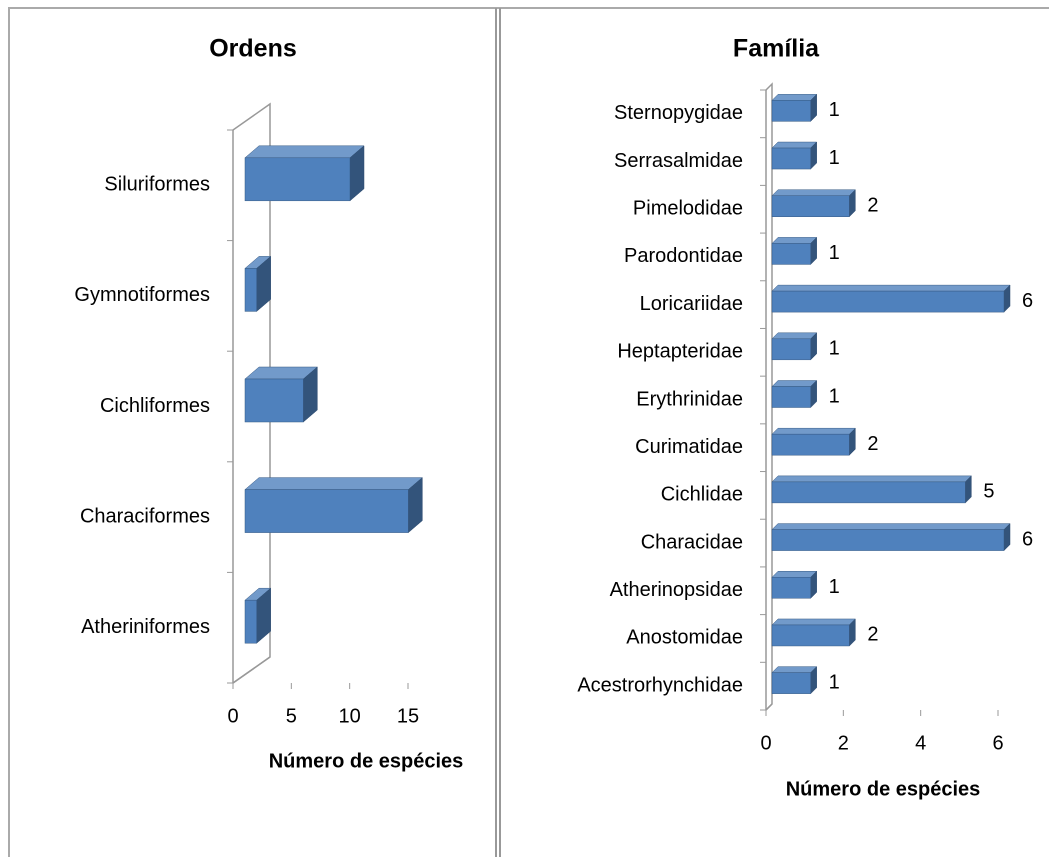  I want to click on category-label: Acestrorhynchidae, so click(660, 685).